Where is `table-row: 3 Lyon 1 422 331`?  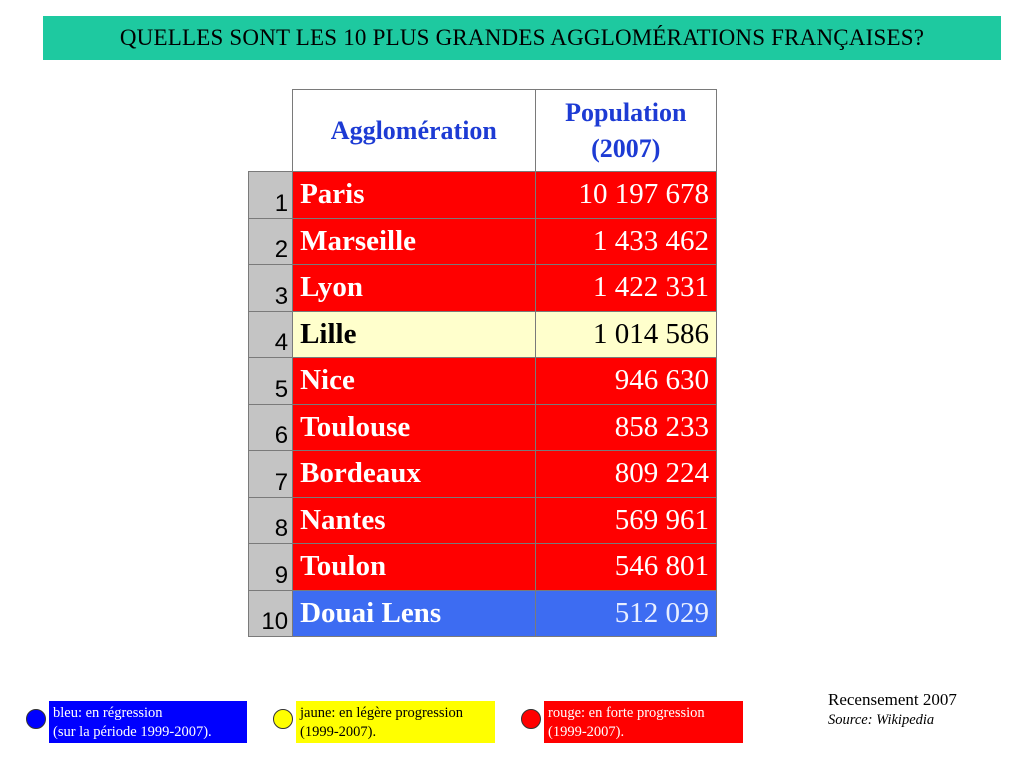 table-row: 3 Lyon 1 422 331 is located at coordinates (482, 288).